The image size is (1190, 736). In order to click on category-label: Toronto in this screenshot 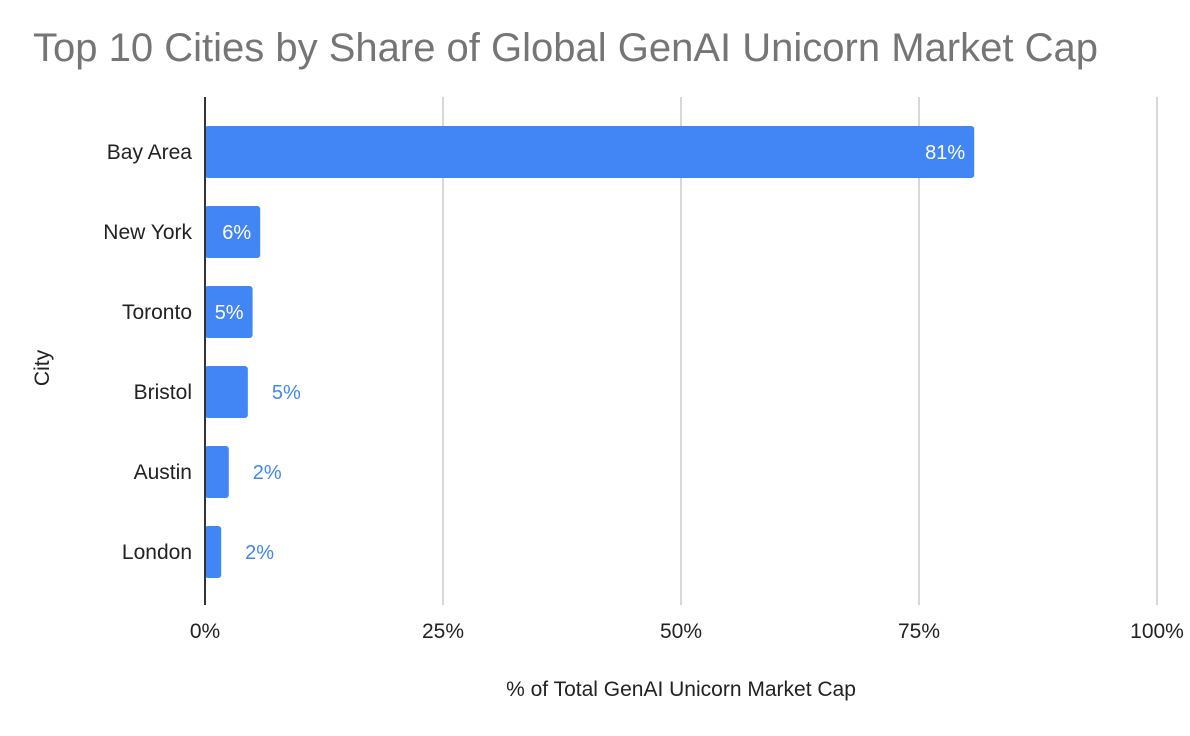, I will do `click(157, 312)`.